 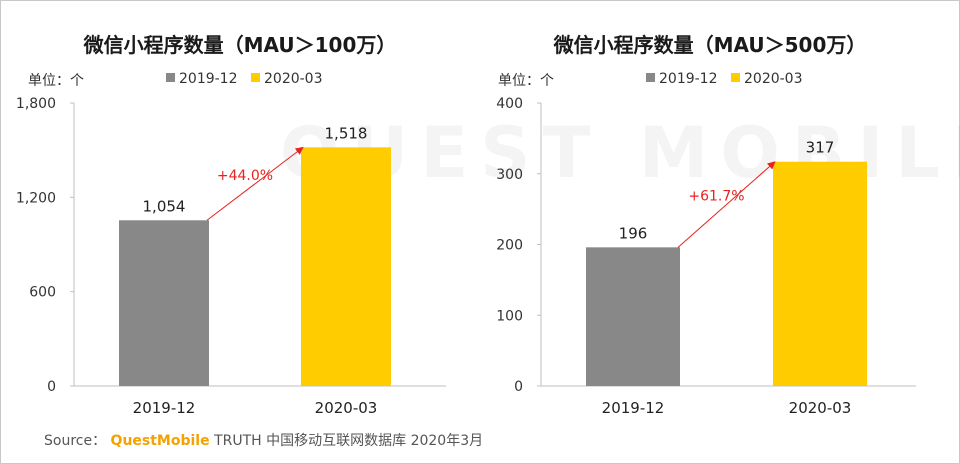 I want to click on y-tick-label: 100, so click(x=509, y=316).